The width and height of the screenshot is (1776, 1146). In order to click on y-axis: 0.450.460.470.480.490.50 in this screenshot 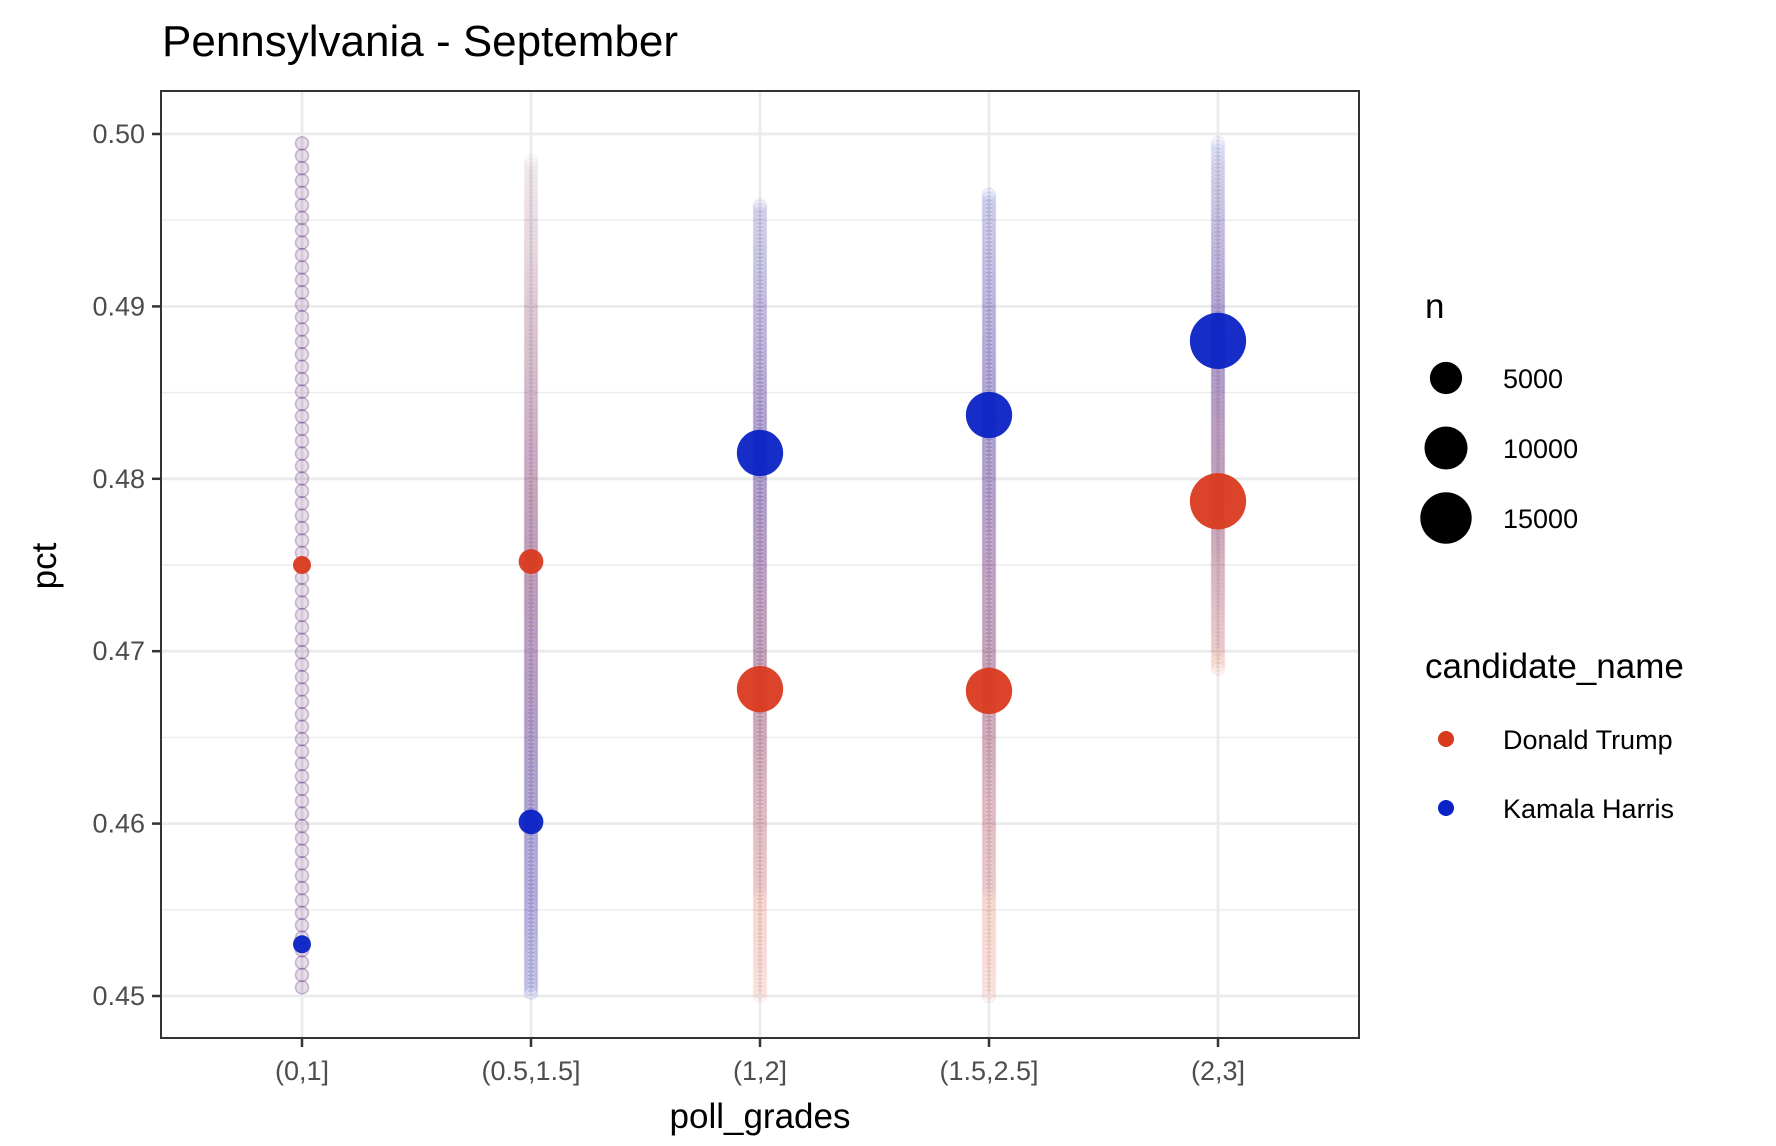, I will do `click(126, 565)`.